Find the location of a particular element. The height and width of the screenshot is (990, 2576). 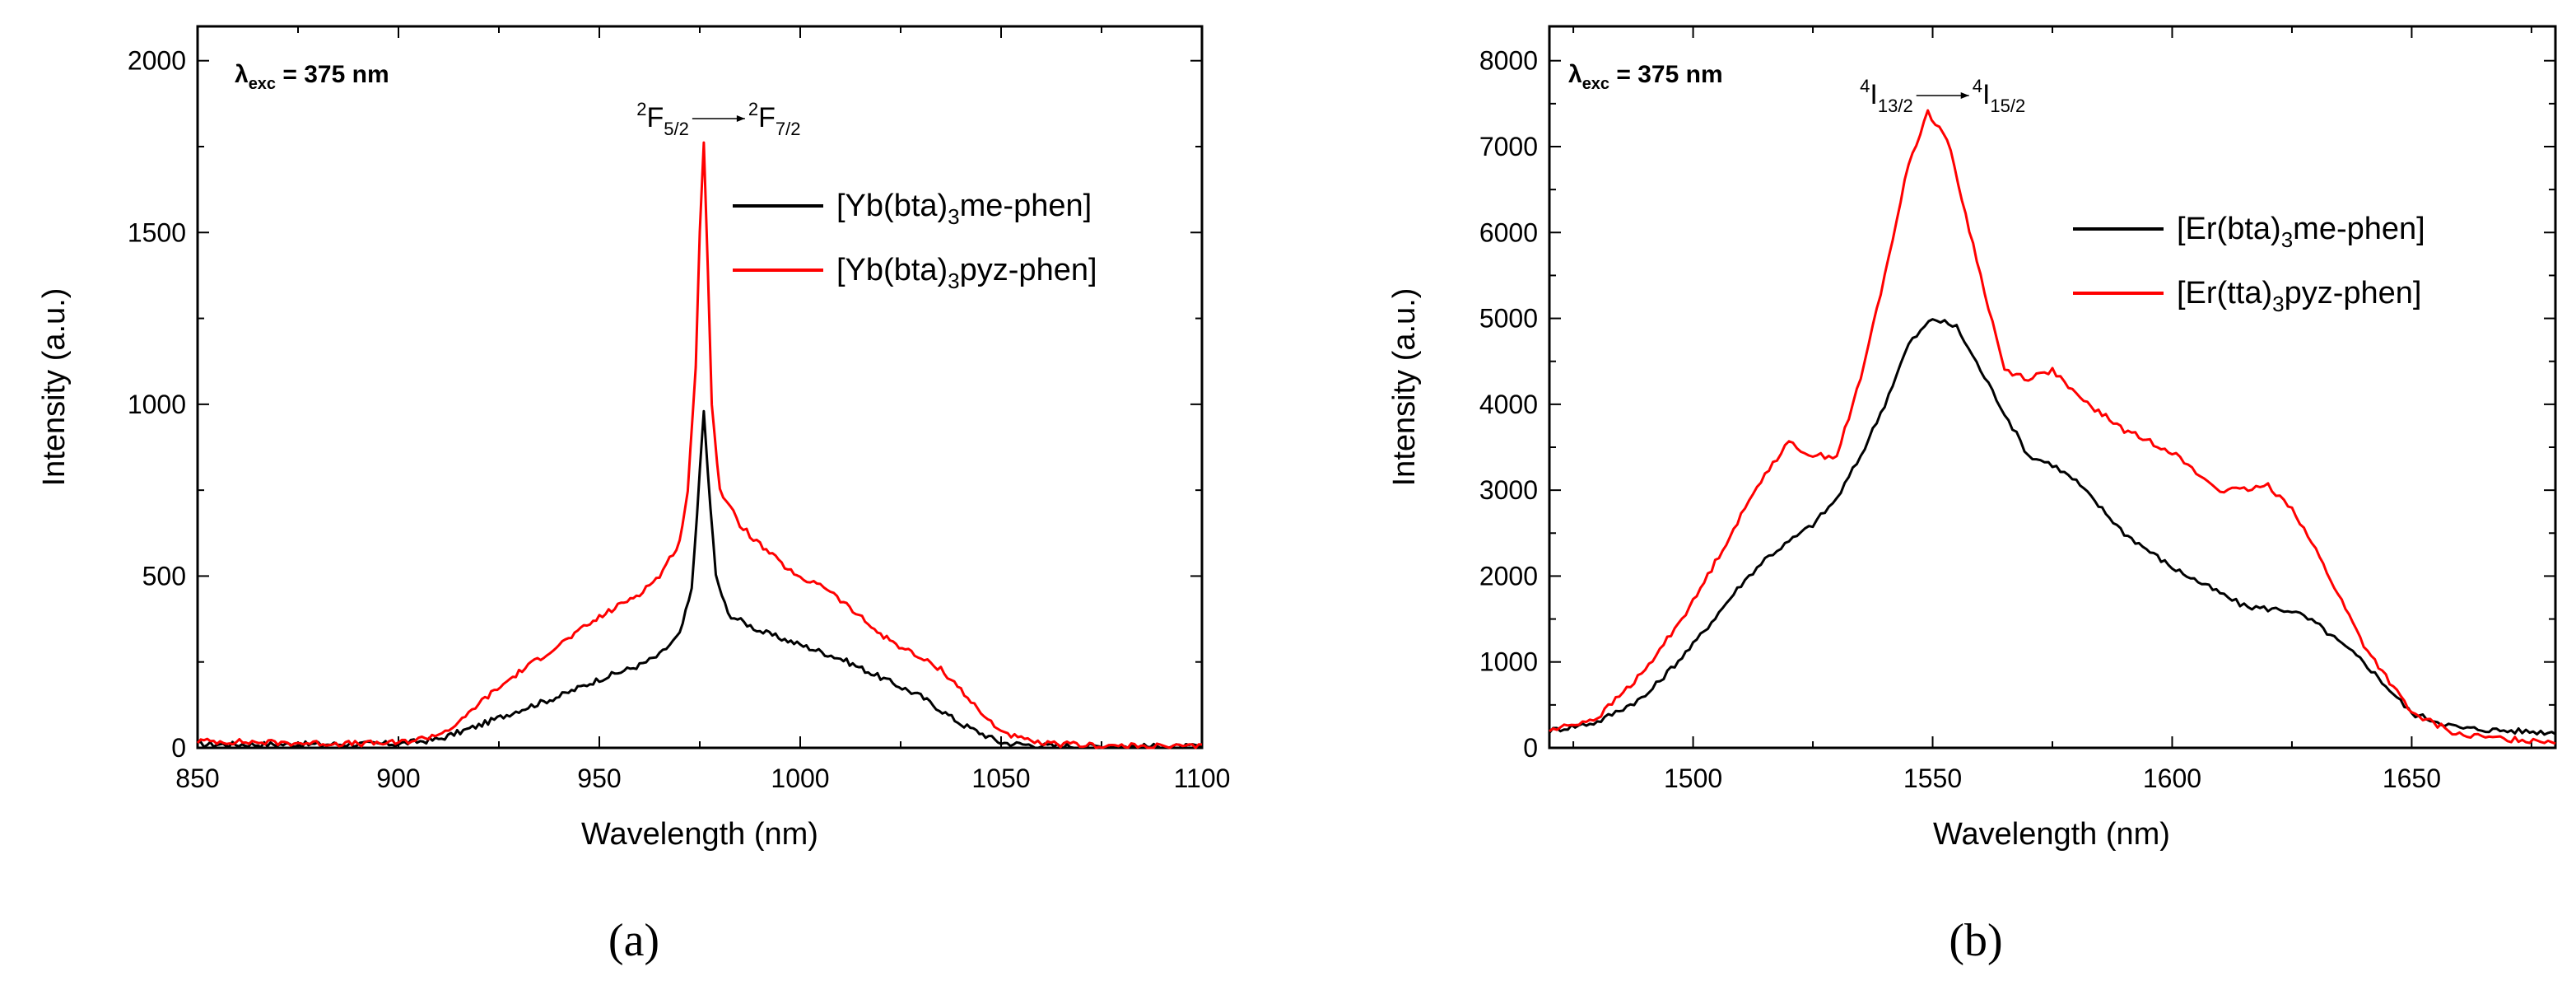

panel-a-excitation-label: λexc = 375 nm is located at coordinates (312, 77).